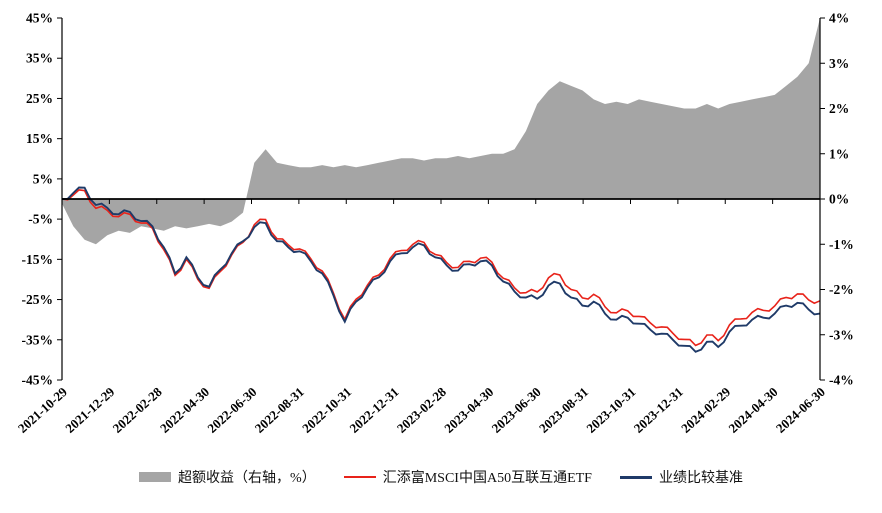 Image resolution: width=882 pixels, height=513 pixels. Describe the element at coordinates (39, 98) in the screenshot. I see `left-axis-tick-label: 25%` at that location.